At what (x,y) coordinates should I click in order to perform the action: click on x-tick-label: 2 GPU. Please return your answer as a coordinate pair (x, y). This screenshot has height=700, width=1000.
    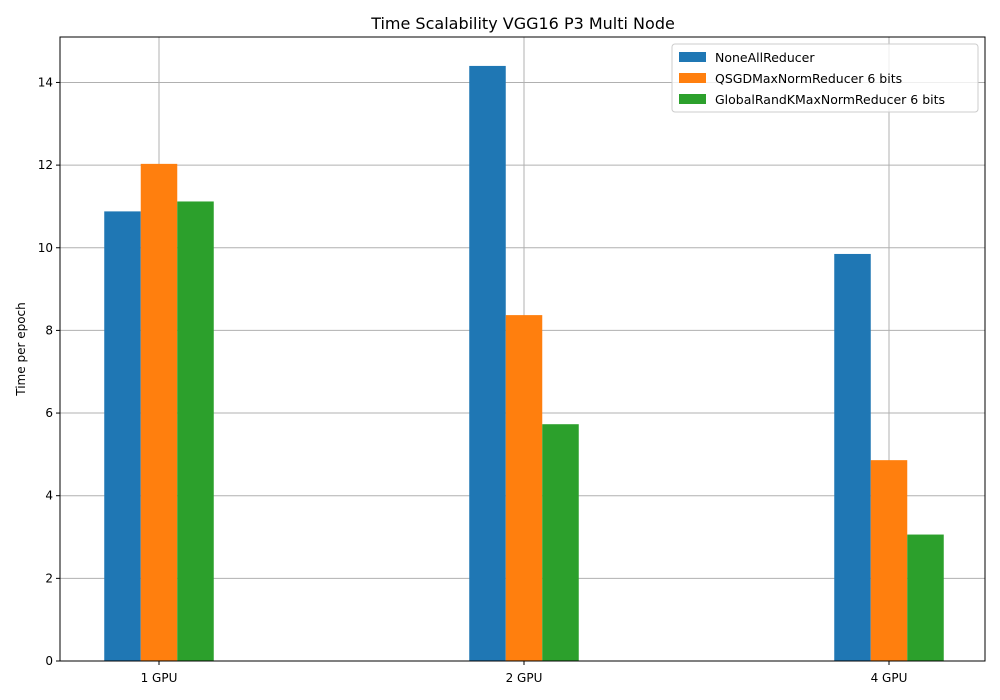
    Looking at the image, I should click on (524, 678).